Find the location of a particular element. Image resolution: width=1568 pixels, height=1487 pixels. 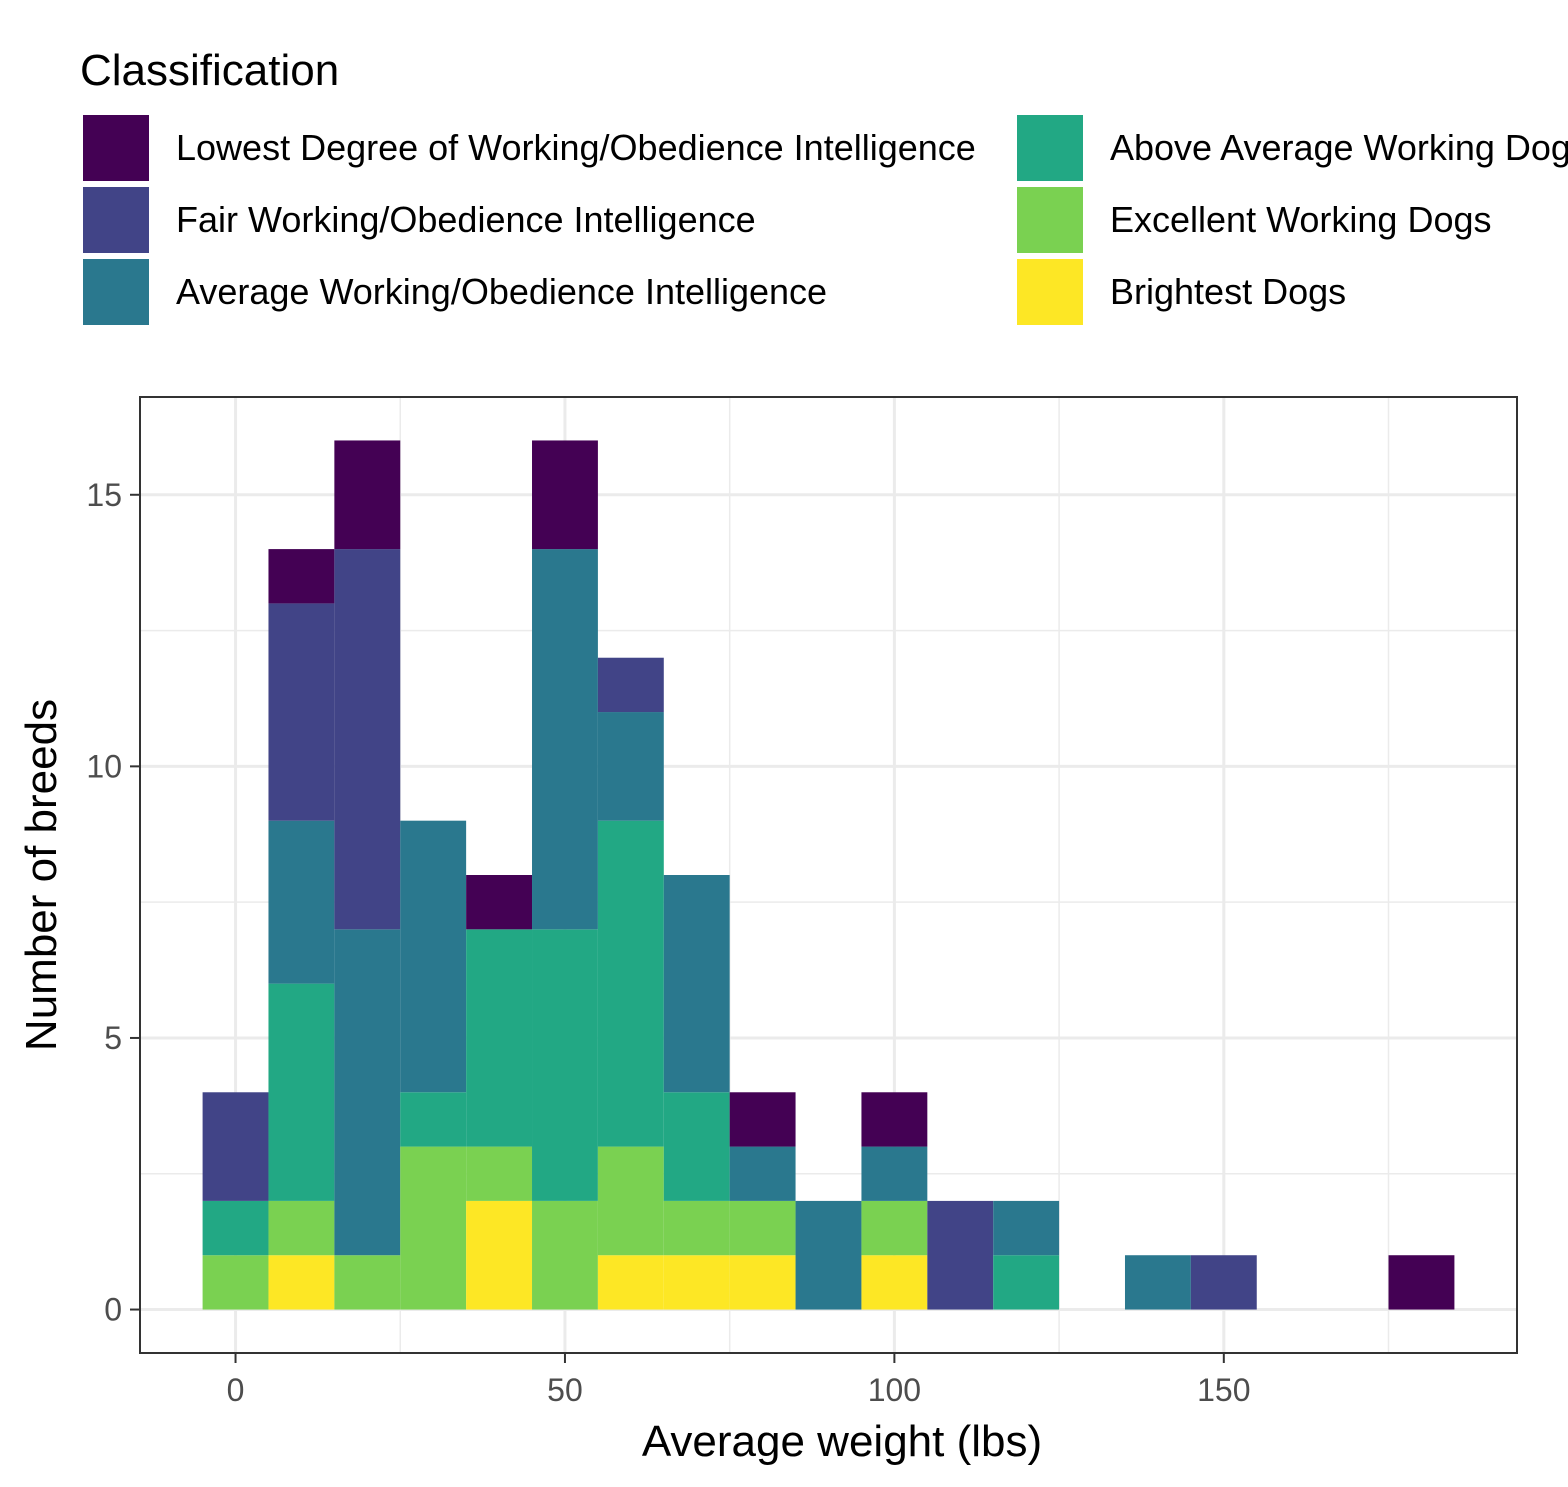

legend-label: Fair Working/Obedience Intelligence is located at coordinates (466, 219).